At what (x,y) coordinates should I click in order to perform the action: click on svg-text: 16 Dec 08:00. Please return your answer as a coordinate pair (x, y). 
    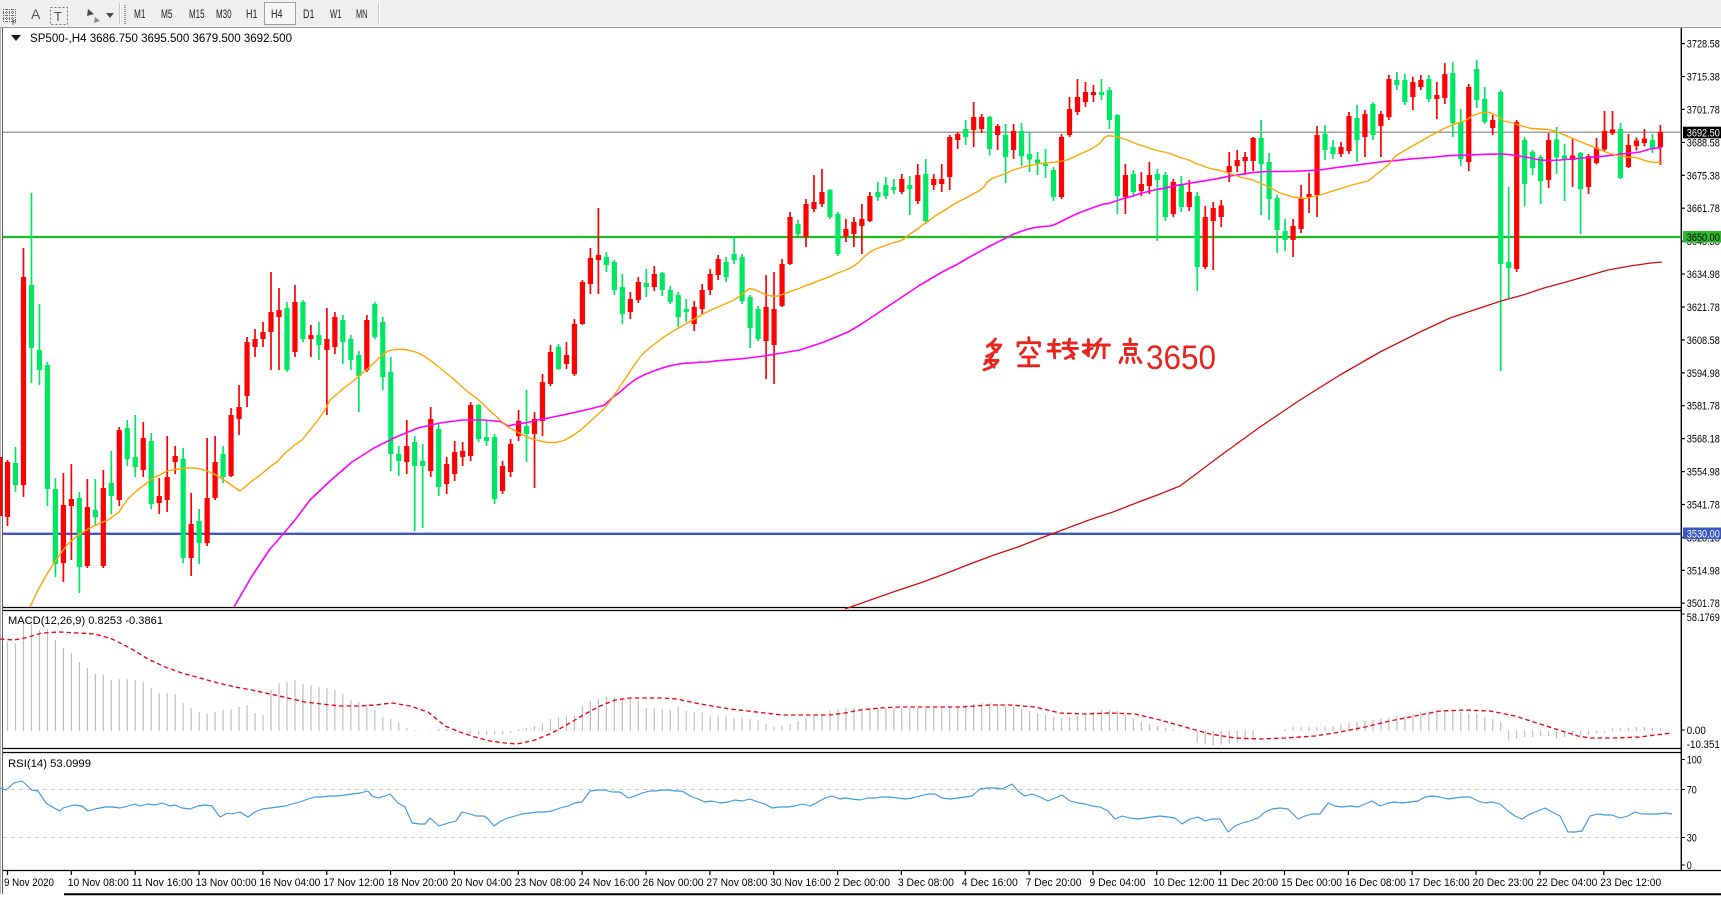
    Looking at the image, I should click on (1375, 883).